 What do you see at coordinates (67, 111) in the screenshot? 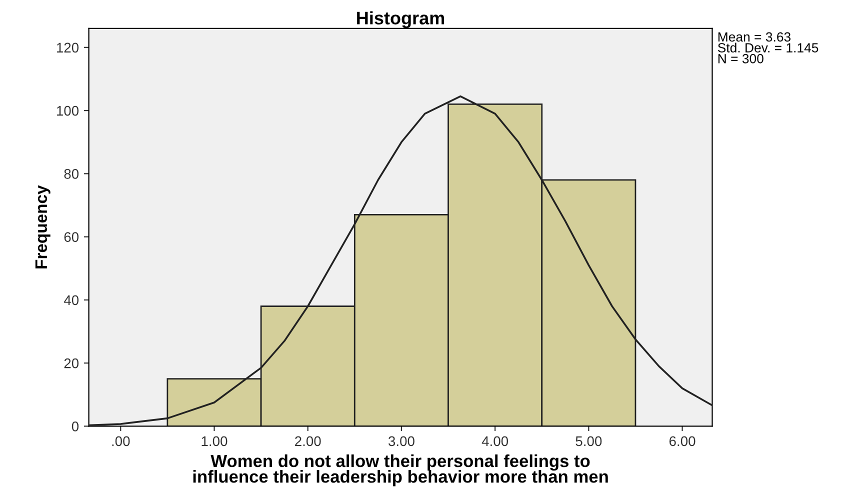
I see `y-tick-label: 100` at bounding box center [67, 111].